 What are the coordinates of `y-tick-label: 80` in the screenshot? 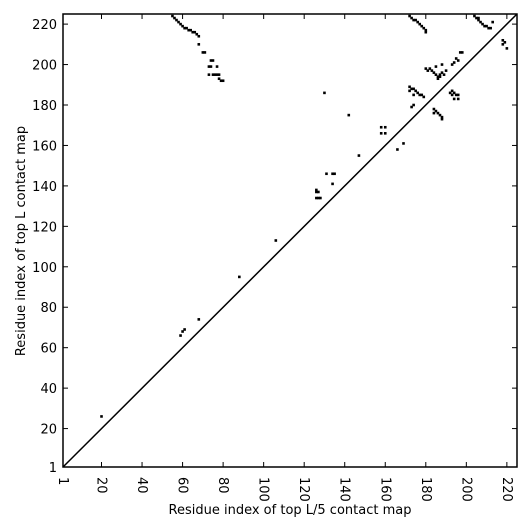 It's located at (48, 308).